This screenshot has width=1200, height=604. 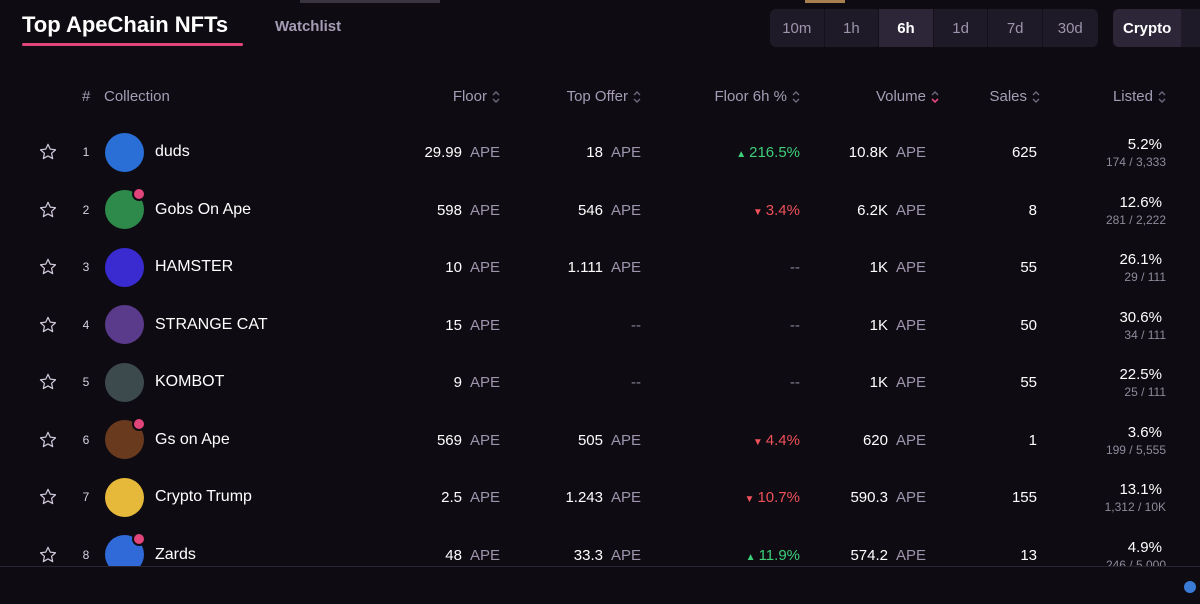 What do you see at coordinates (211, 324) in the screenshot?
I see `collection-name: STRANGE CAT` at bounding box center [211, 324].